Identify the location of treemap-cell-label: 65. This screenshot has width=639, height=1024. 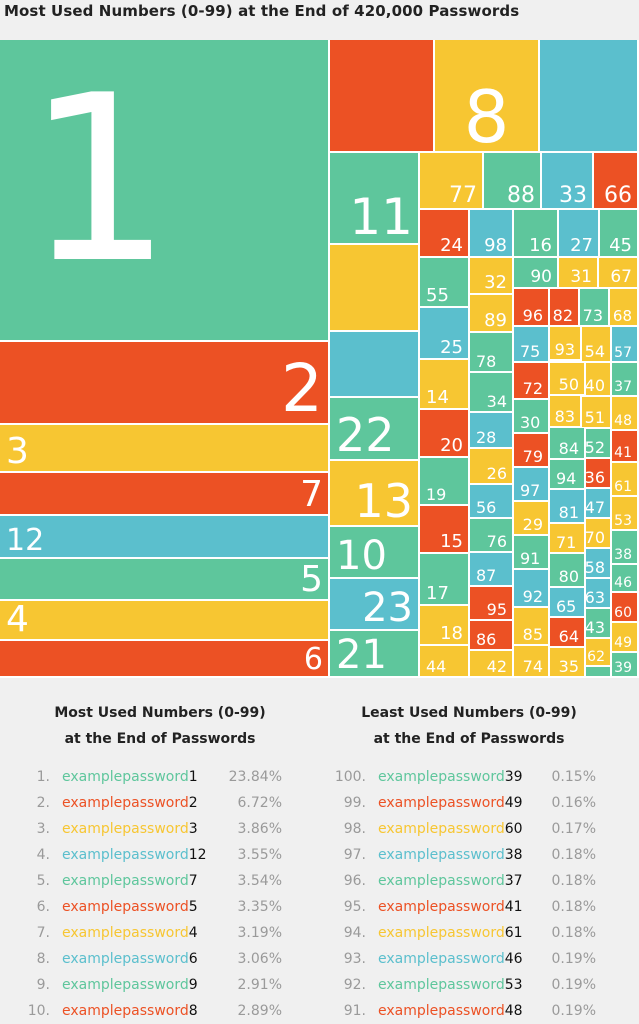
(566, 606).